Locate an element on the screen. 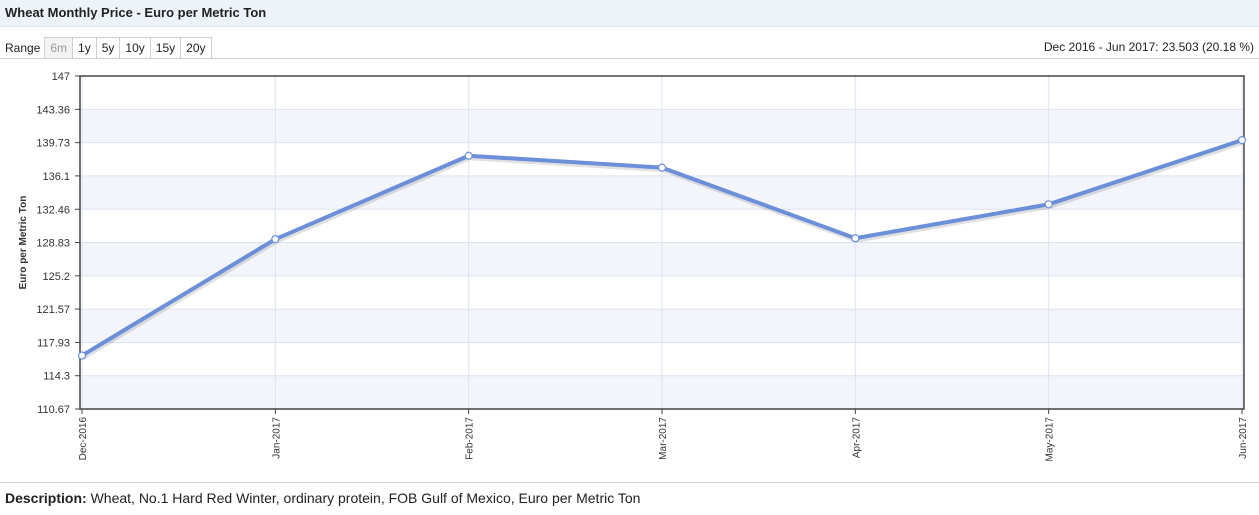 The height and width of the screenshot is (515, 1259). x-tick-label: Jun-2017 is located at coordinates (1243, 438).